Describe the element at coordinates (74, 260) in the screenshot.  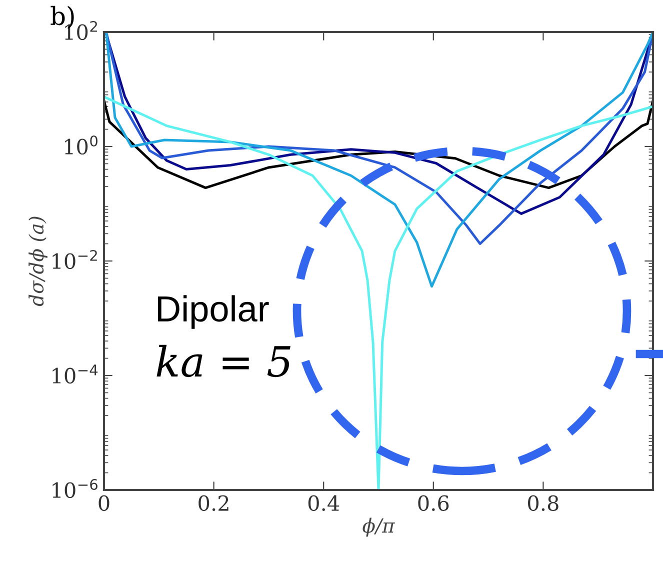
I see `y-tick-label: 10$^{−2}$` at that location.